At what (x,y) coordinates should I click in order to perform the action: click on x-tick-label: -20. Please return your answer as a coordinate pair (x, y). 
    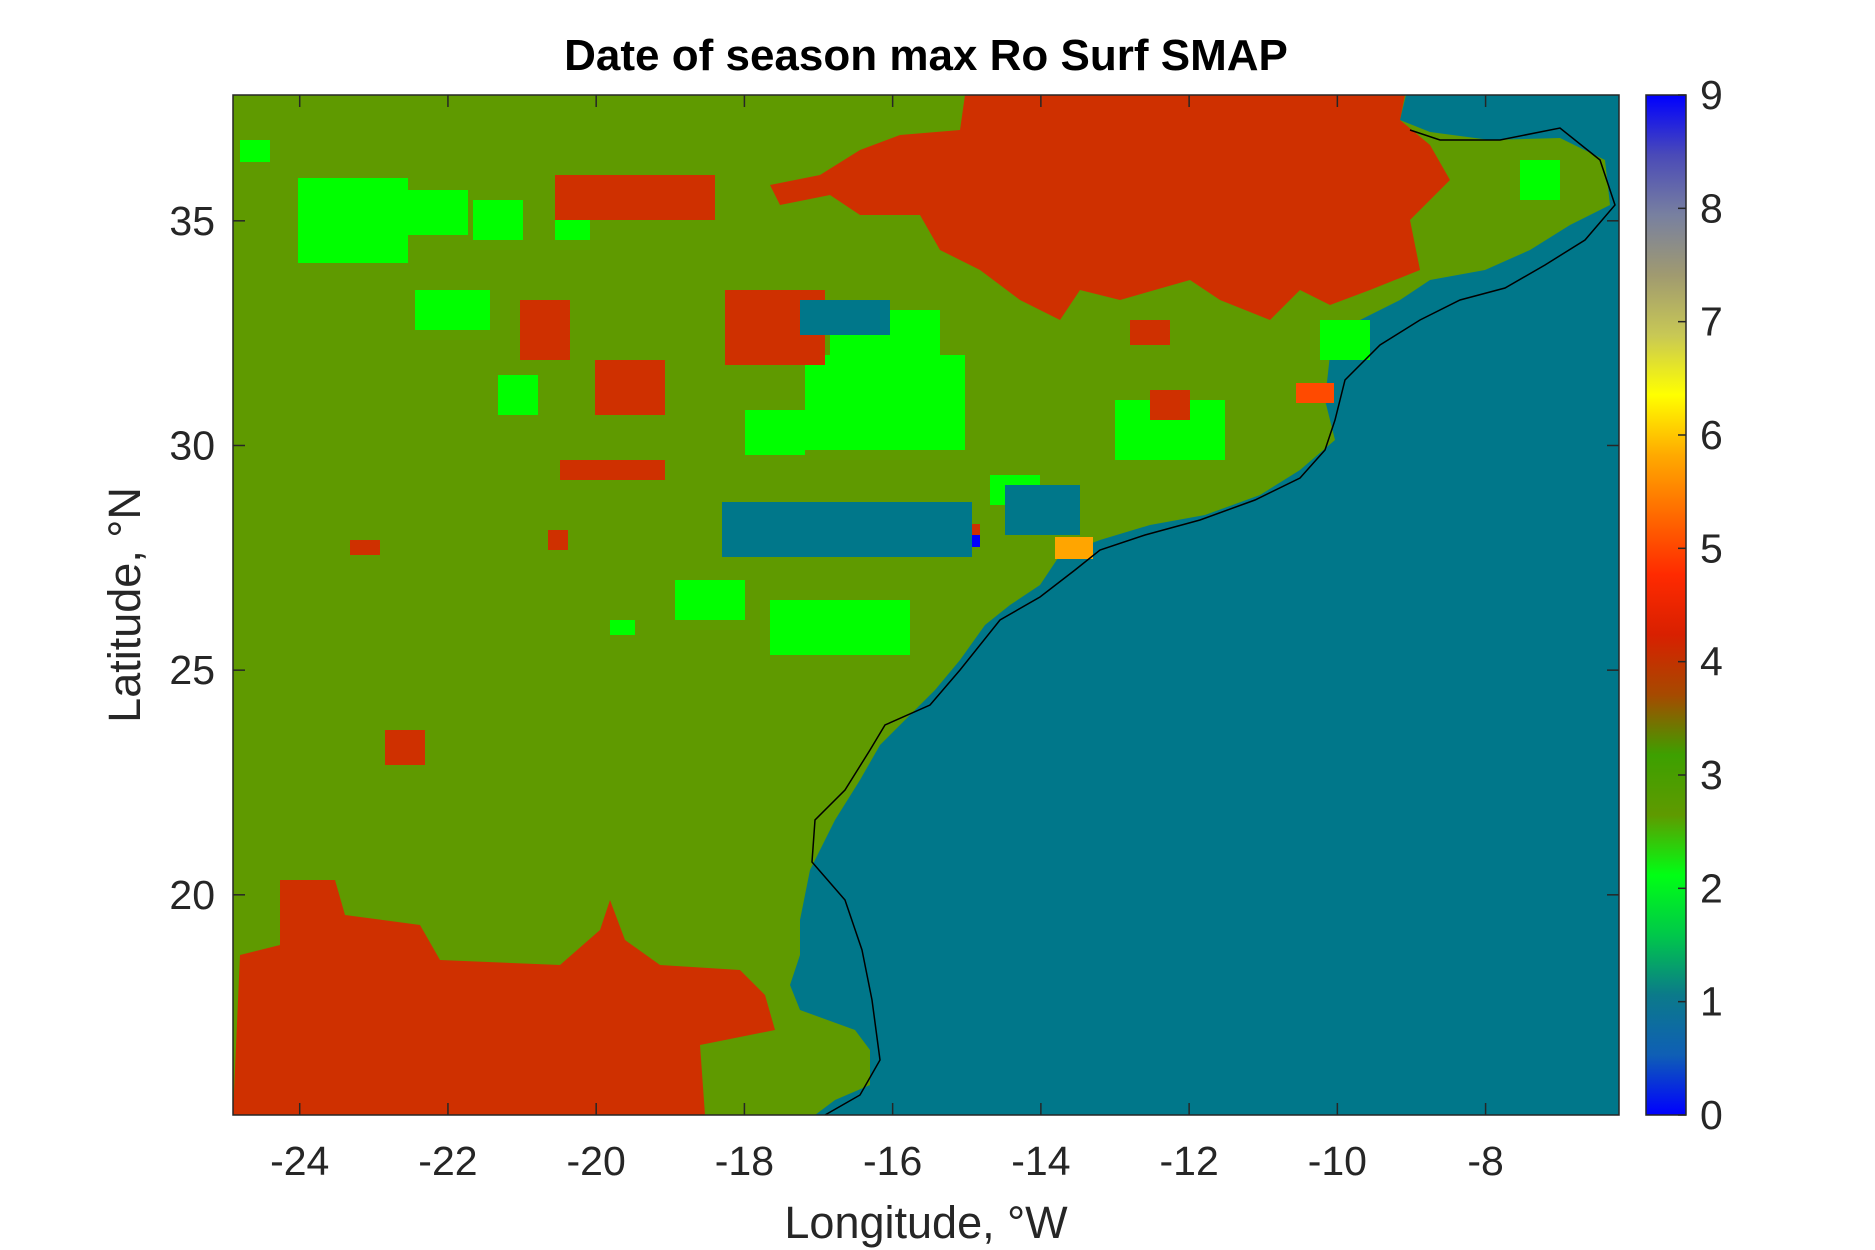
    Looking at the image, I should click on (596, 1161).